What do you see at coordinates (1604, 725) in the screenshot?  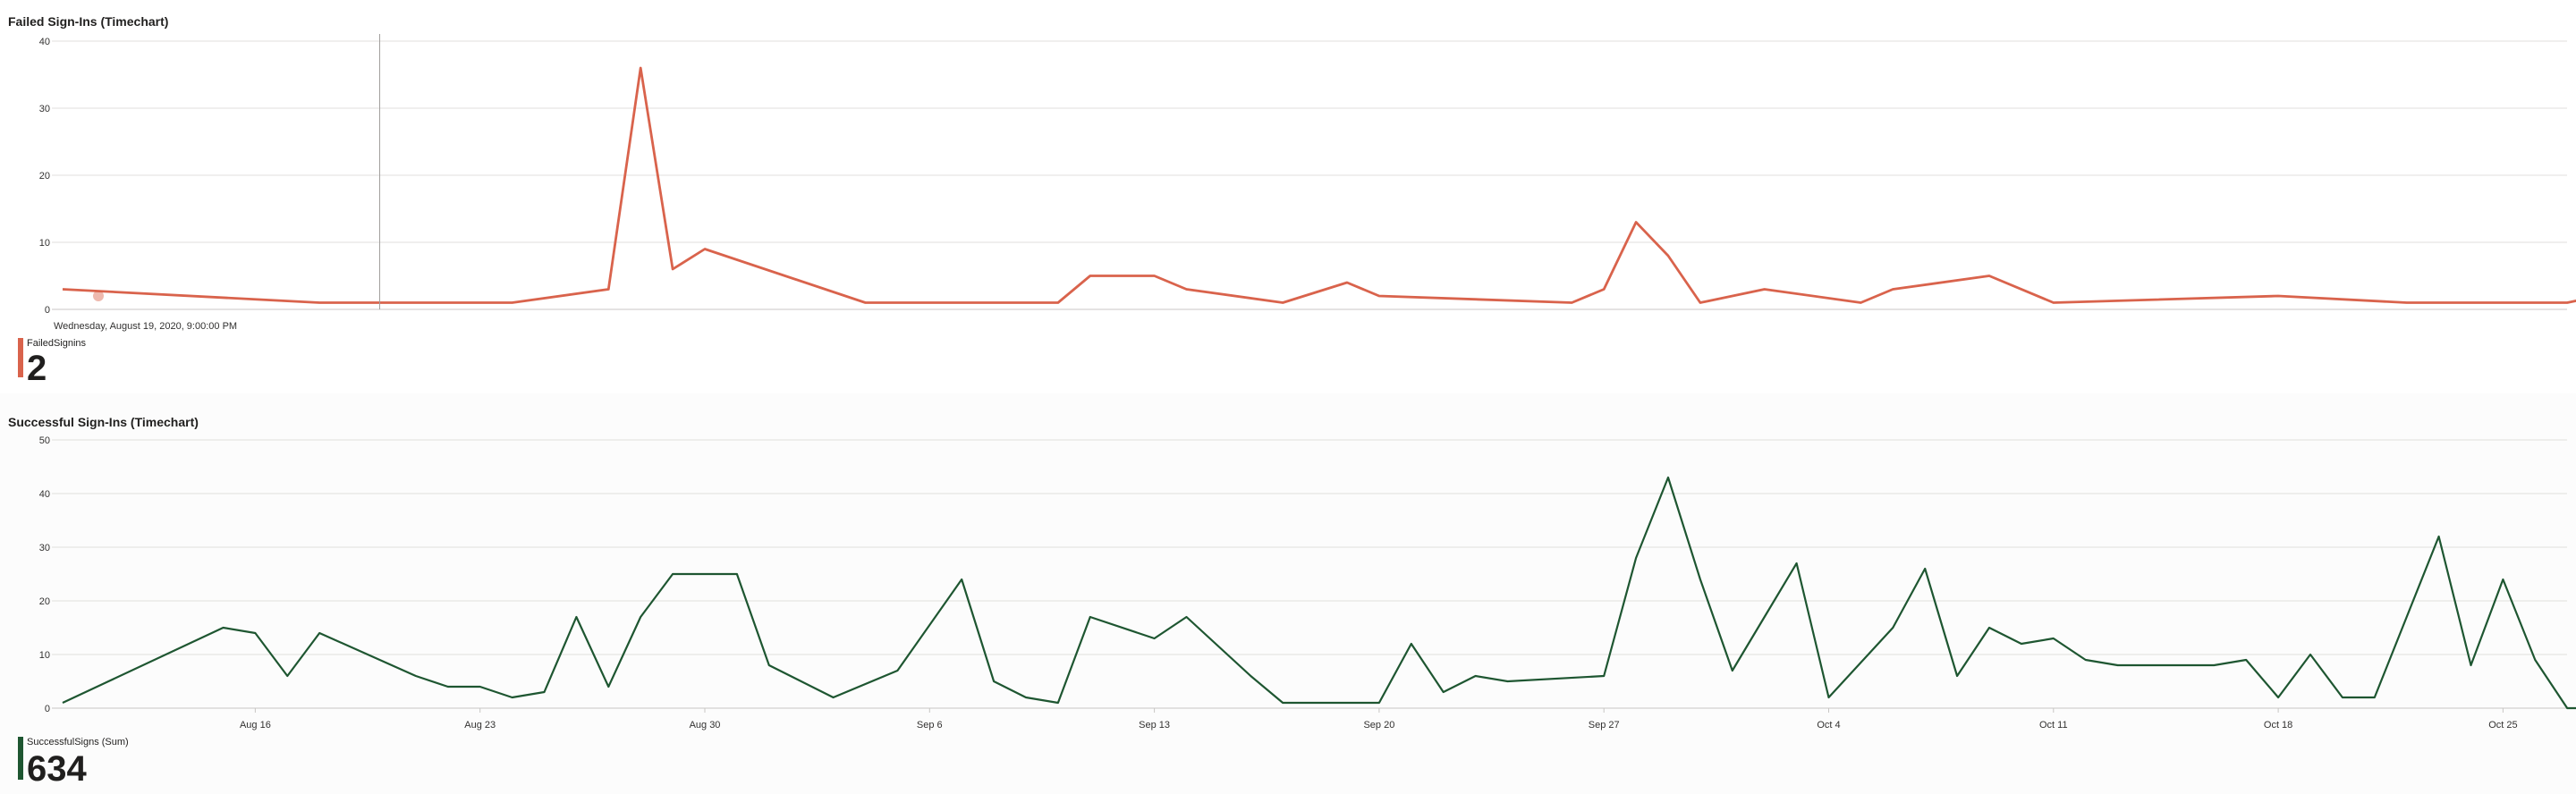 I see `x-tick-label: Sep 27` at bounding box center [1604, 725].